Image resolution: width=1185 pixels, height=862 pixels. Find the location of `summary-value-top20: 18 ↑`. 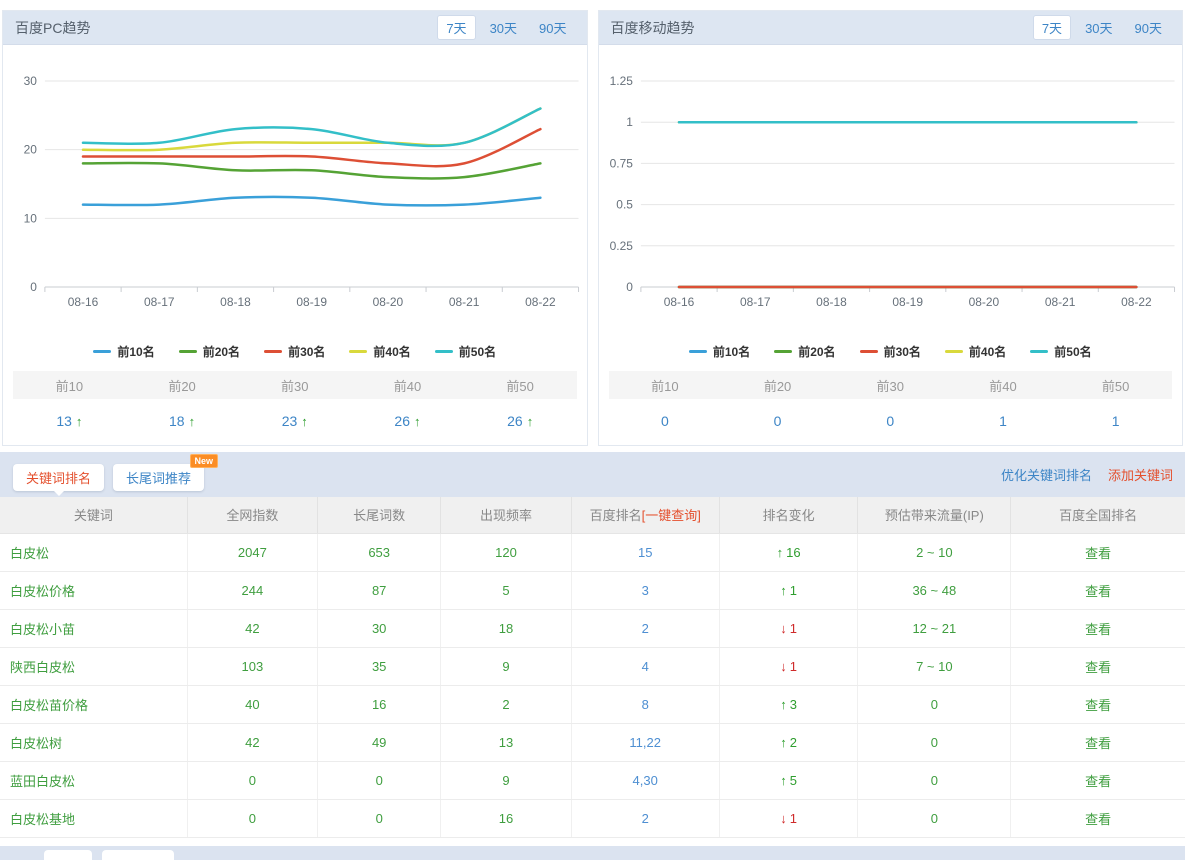

summary-value-top20: 18 ↑ is located at coordinates (182, 421).